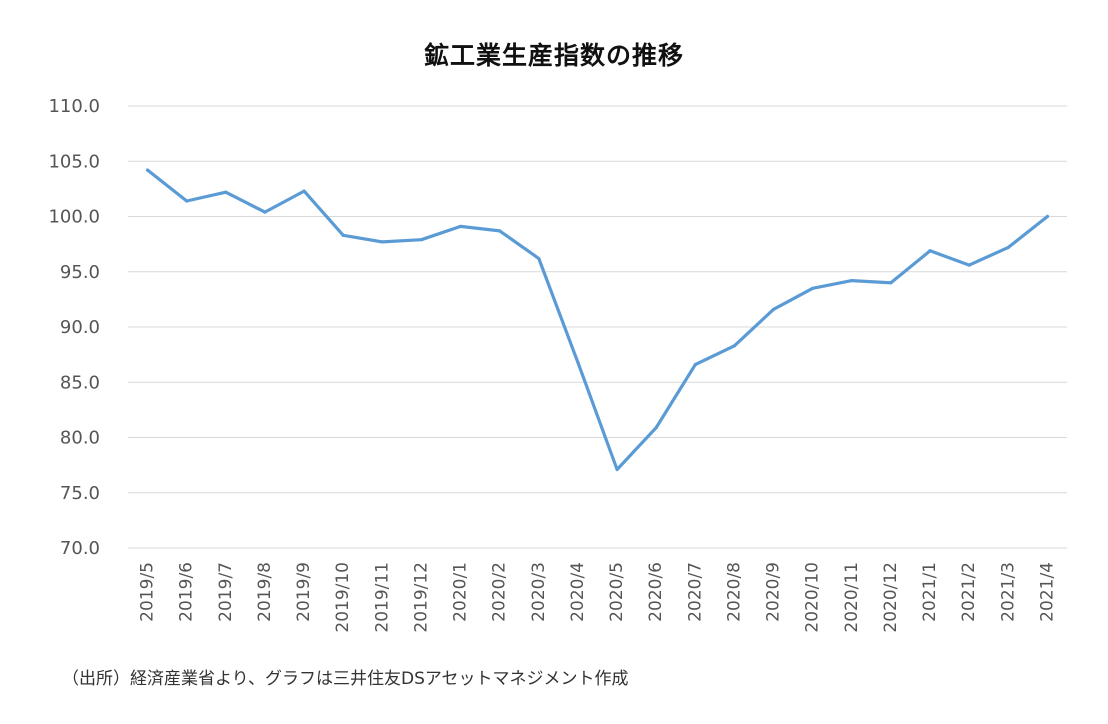 This screenshot has height=724, width=1108. Describe the element at coordinates (80, 548) in the screenshot. I see `y-tick-label: 70.0` at that location.